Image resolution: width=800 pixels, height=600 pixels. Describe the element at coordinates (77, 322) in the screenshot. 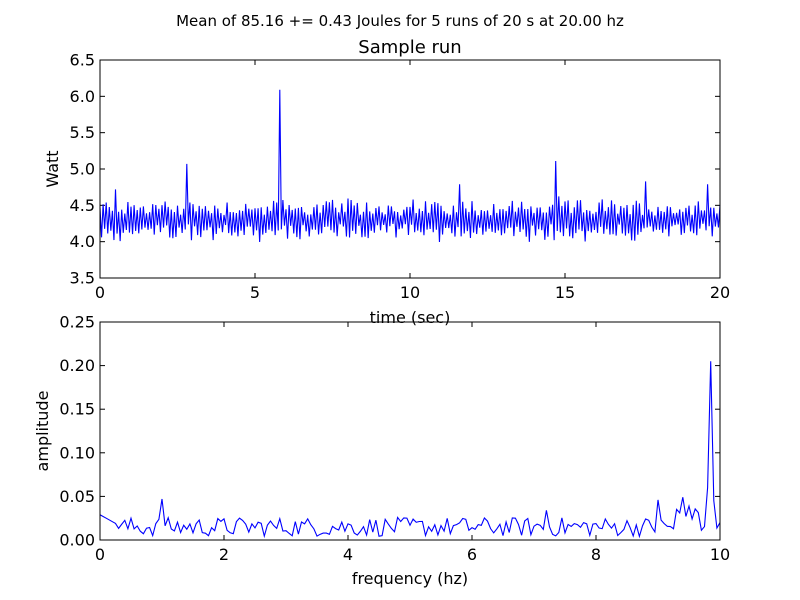

I see `bottom-y-tick-label: 0.25` at that location.